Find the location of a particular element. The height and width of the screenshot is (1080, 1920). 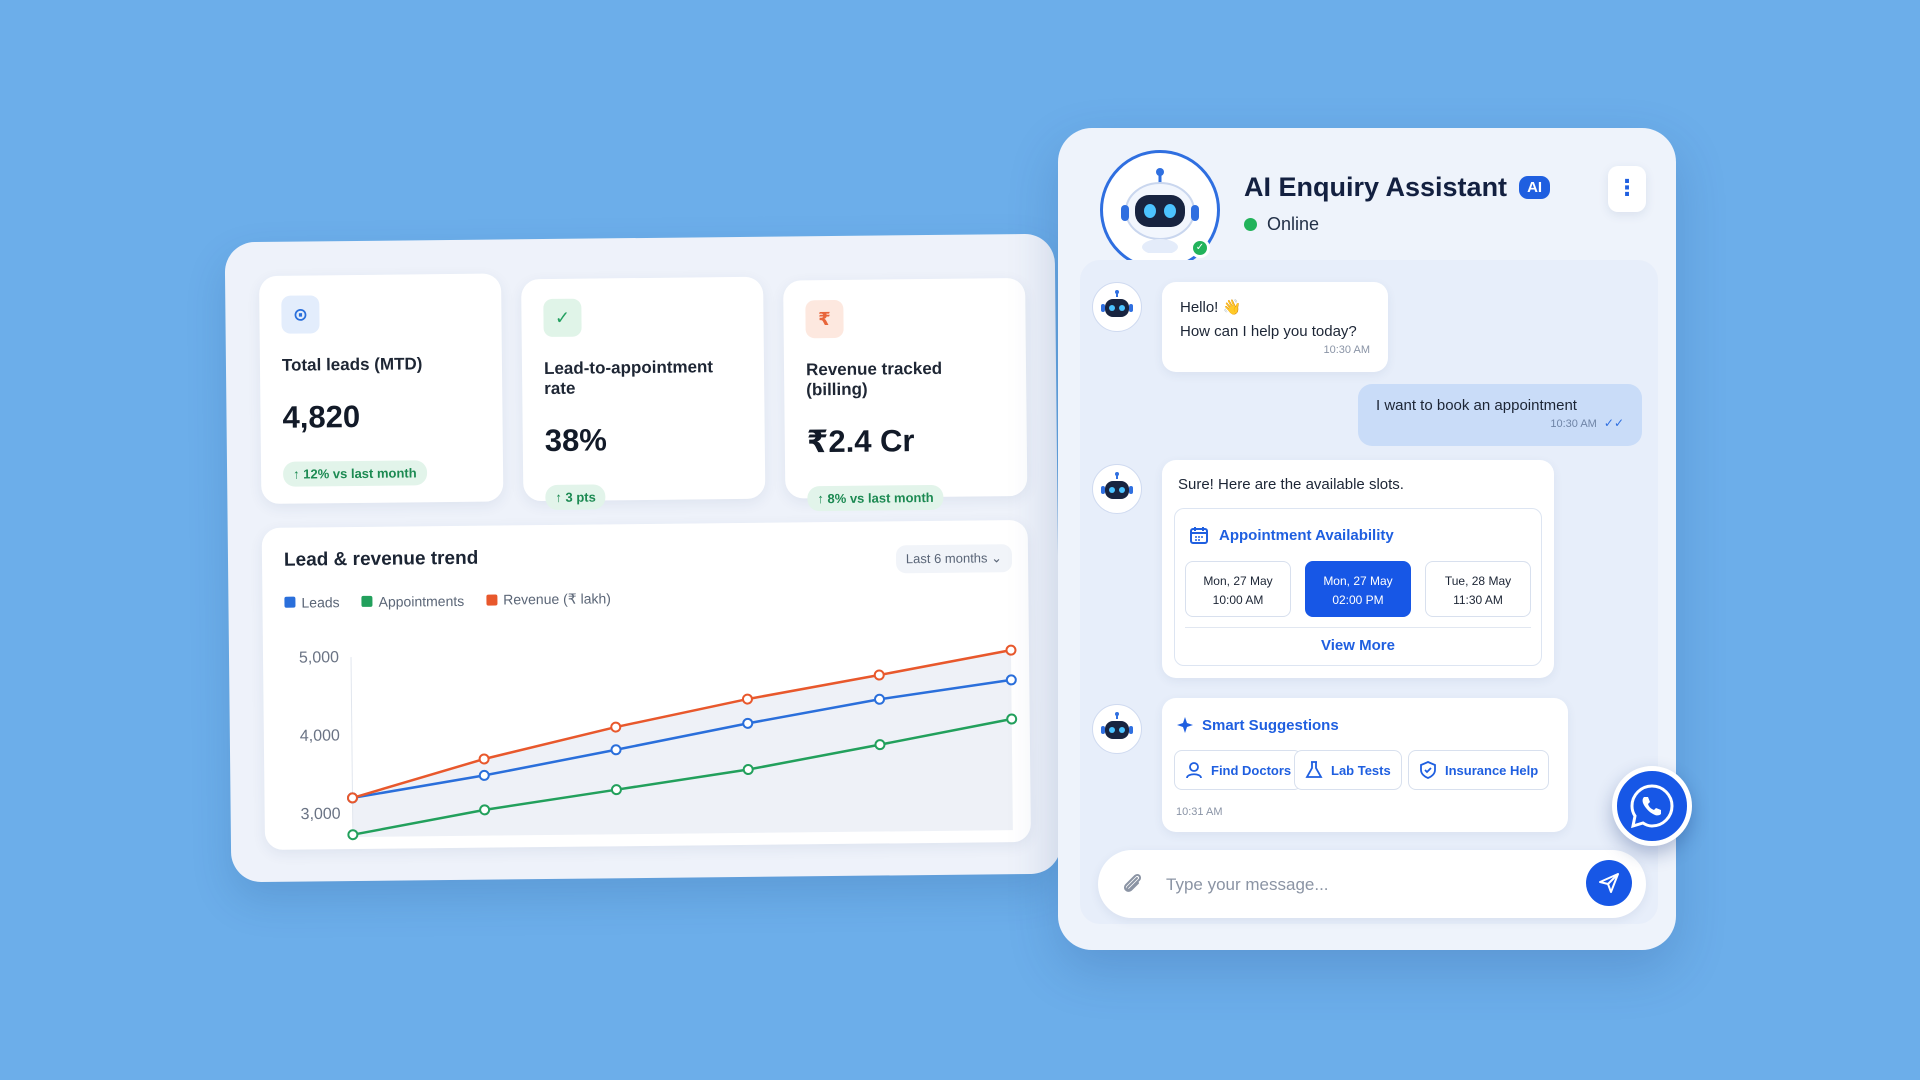

message-time: 10:31 AM is located at coordinates (1199, 812).